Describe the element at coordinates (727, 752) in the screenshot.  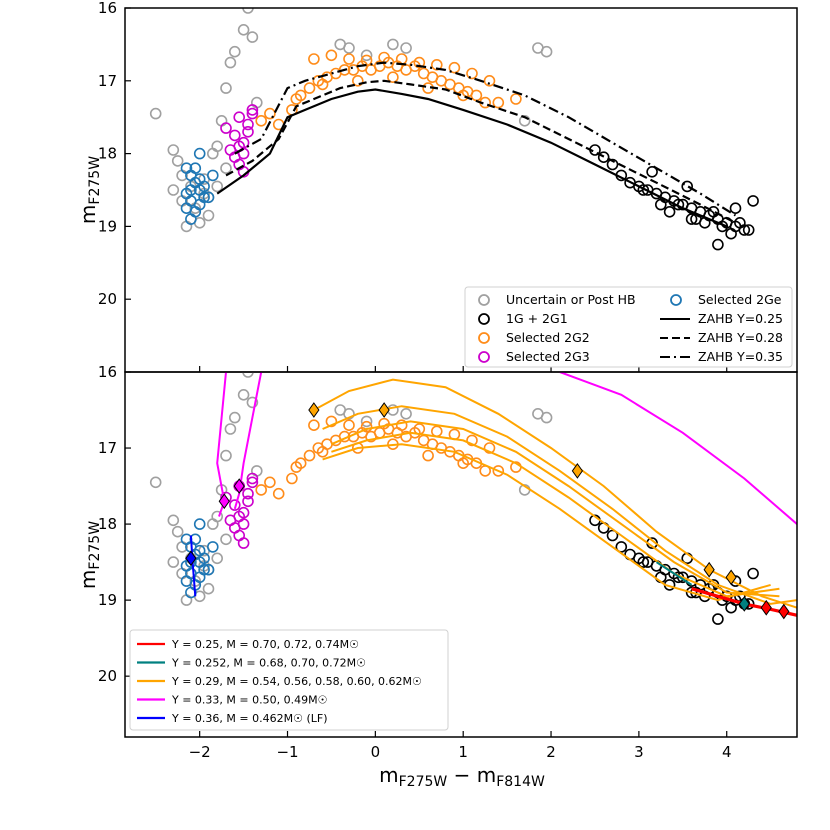
I see `x-tick-label: 4` at that location.